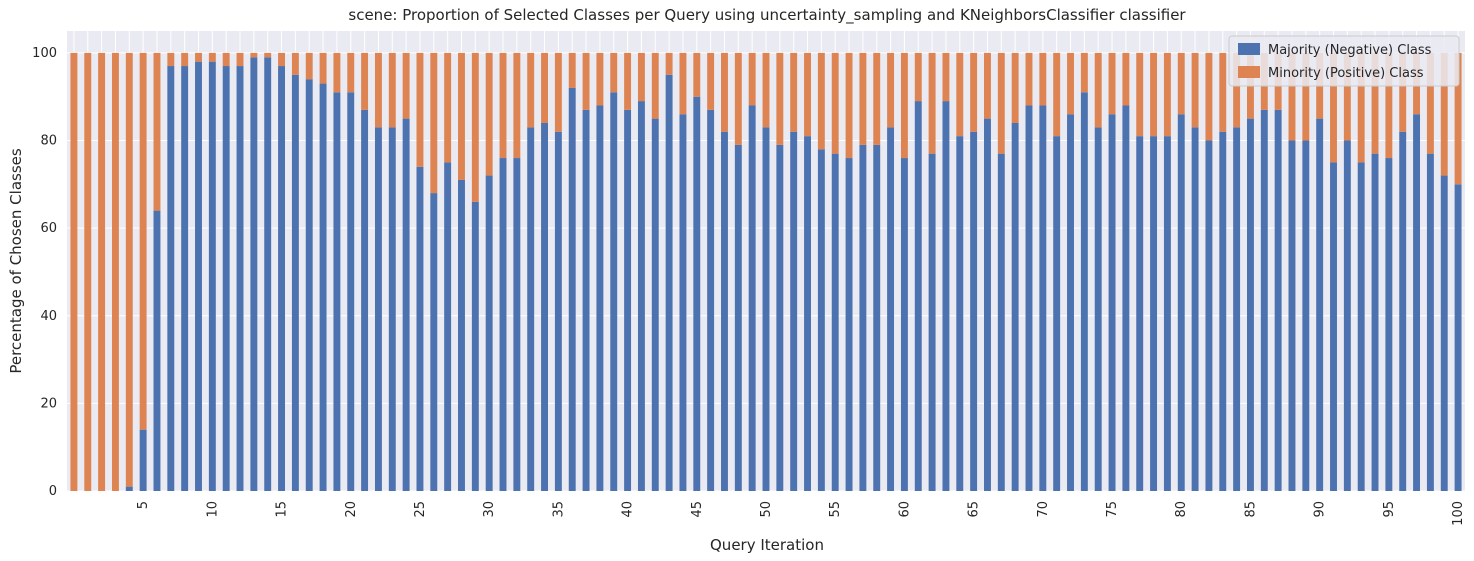  What do you see at coordinates (974, 509) in the screenshot?
I see `x-tick-label: 65` at bounding box center [974, 509].